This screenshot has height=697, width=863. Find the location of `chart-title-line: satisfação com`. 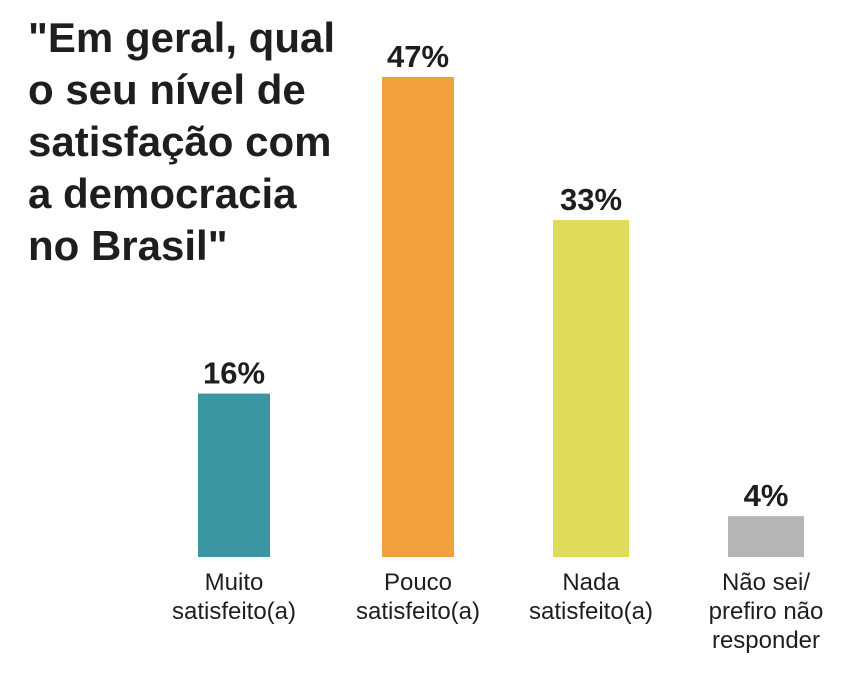

chart-title-line: satisfação com is located at coordinates (179, 141).